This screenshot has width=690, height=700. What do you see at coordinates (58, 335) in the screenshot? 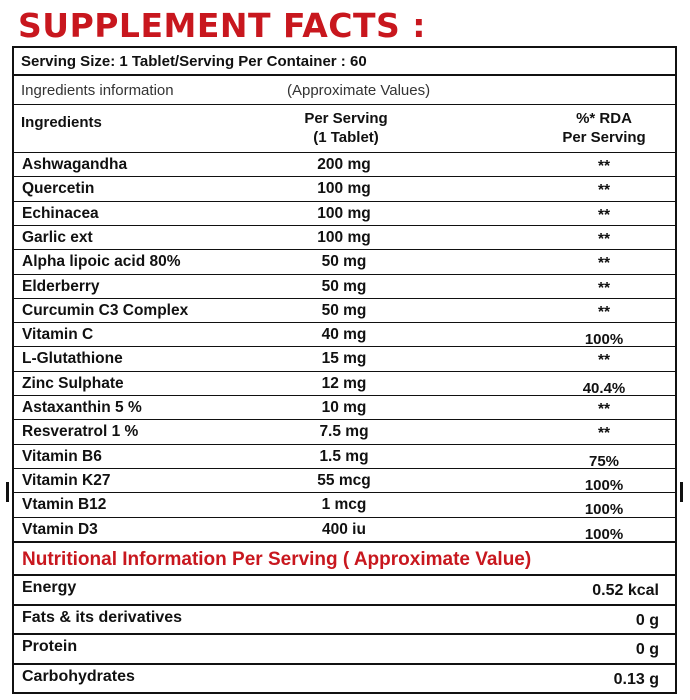
I see `ingredient-name: Vitamin C` at bounding box center [58, 335].